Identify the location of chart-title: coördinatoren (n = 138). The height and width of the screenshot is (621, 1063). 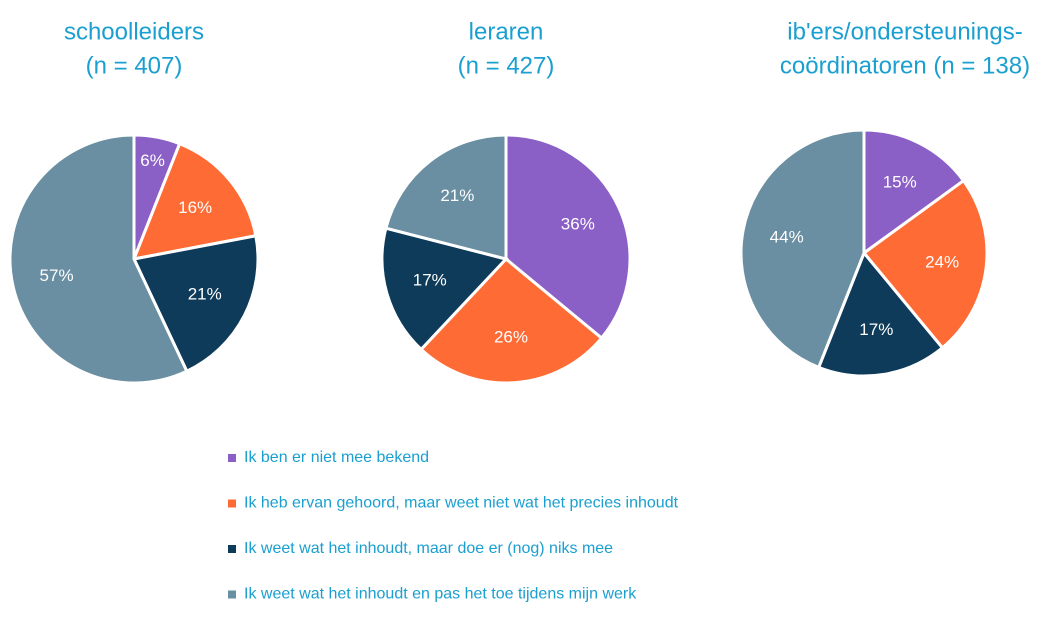
(905, 65).